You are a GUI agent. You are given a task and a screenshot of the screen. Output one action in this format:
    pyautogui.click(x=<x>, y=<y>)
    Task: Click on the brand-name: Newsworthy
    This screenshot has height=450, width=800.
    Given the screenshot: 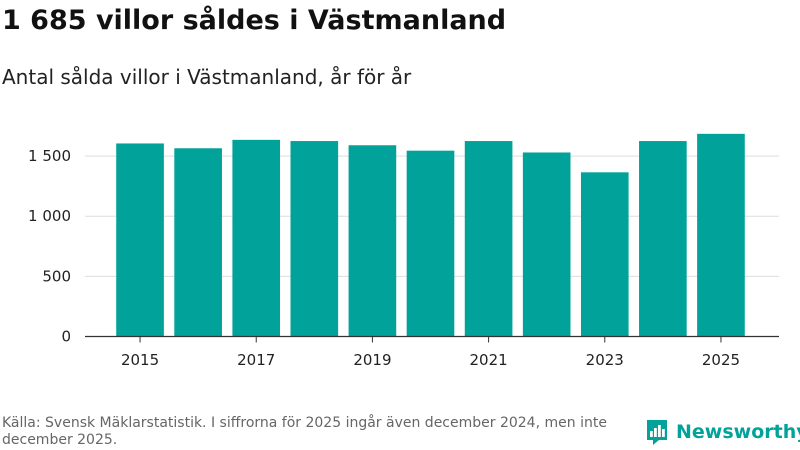 What is the action you would take?
    pyautogui.click(x=738, y=432)
    